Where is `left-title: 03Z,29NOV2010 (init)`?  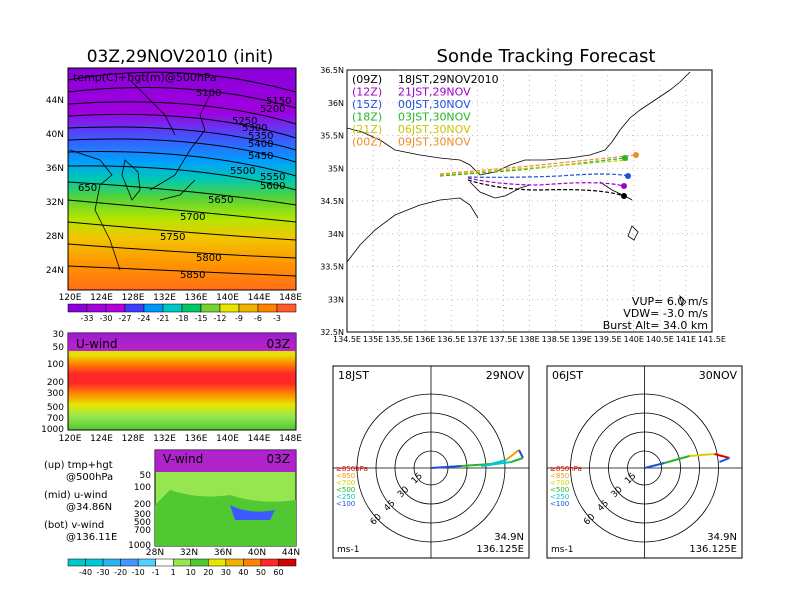 left-title: 03Z,29NOV2010 (init) is located at coordinates (180, 57).